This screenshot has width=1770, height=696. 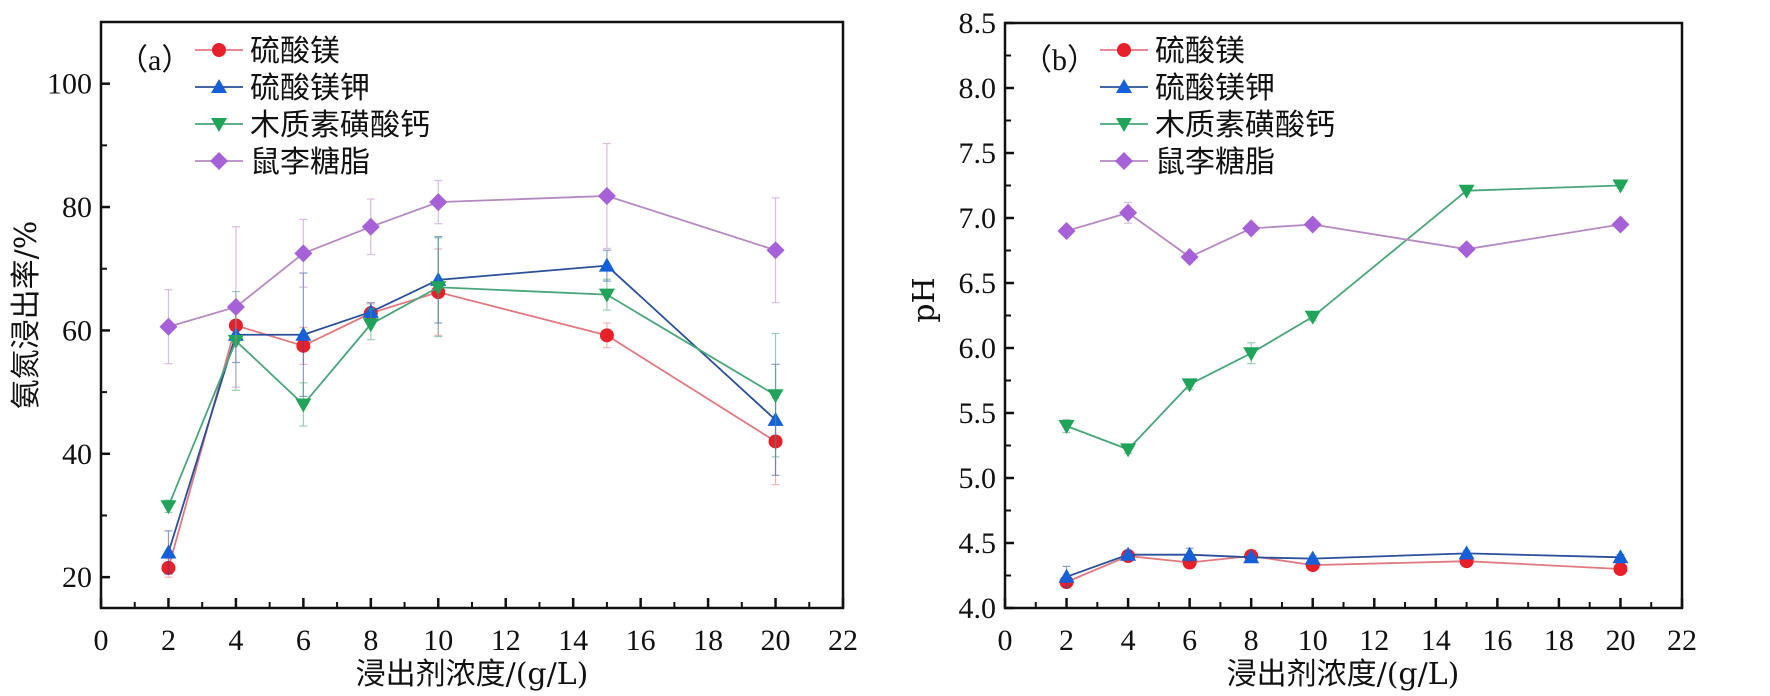 I want to click on y-tick-label: 7.5, so click(x=978, y=153).